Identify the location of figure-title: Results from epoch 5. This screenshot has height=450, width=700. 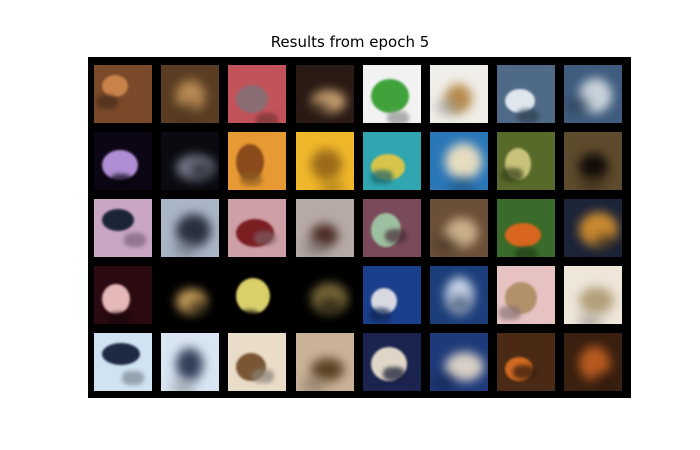
(350, 42).